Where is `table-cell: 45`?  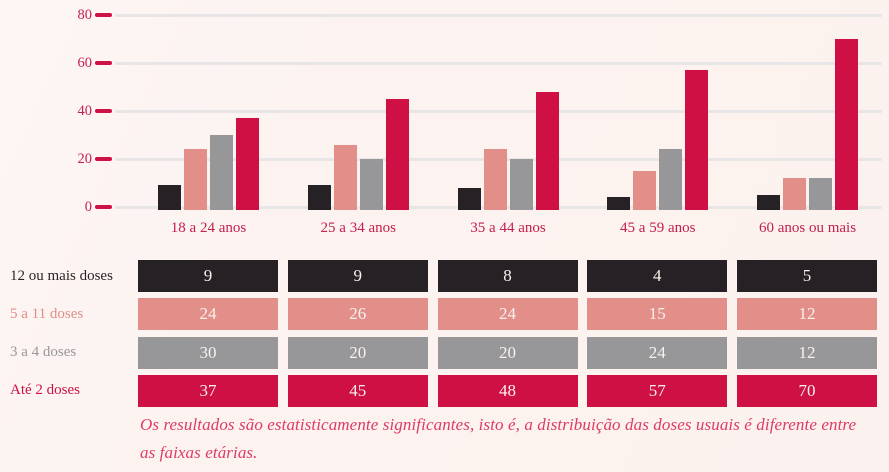
table-cell: 45 is located at coordinates (357, 390).